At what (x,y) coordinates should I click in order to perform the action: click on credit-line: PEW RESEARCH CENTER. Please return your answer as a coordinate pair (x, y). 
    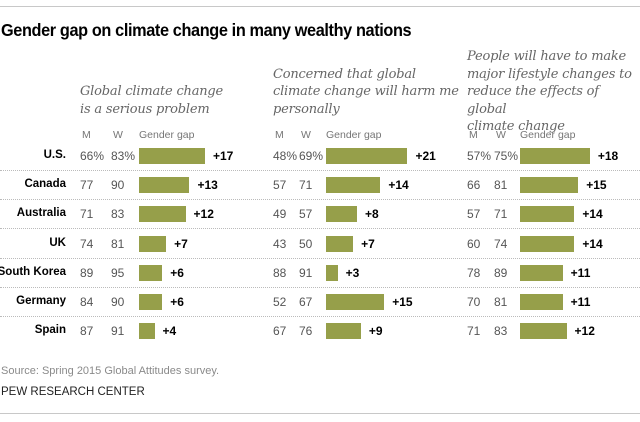
    Looking at the image, I should click on (73, 392).